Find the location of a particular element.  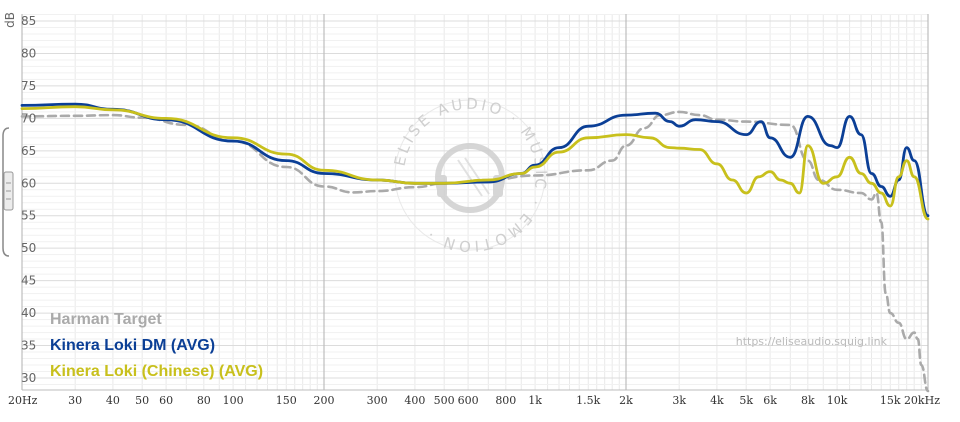

x-tick-label: 10k is located at coordinates (837, 400).